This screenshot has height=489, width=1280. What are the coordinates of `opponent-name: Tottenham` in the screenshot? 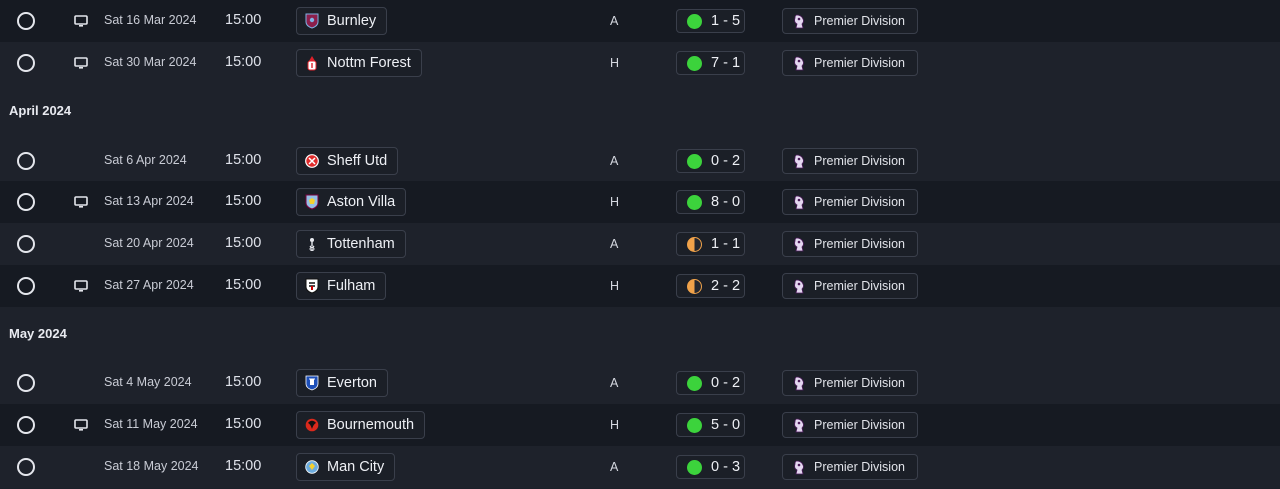 It's located at (361, 244).